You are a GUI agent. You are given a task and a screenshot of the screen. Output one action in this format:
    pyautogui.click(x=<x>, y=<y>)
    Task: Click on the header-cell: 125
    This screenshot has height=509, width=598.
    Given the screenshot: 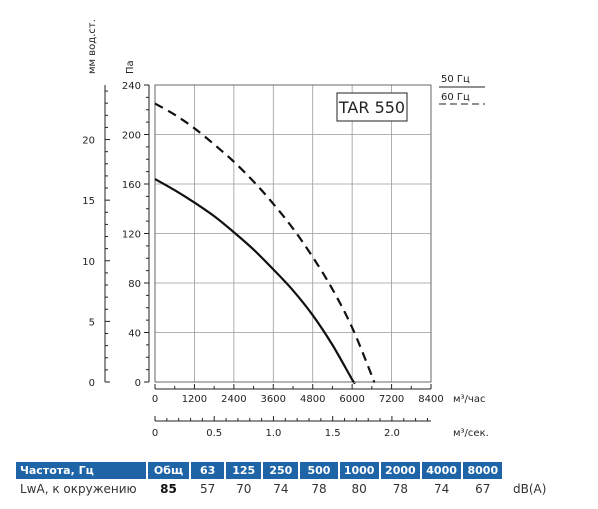 What is the action you would take?
    pyautogui.click(x=244, y=470)
    